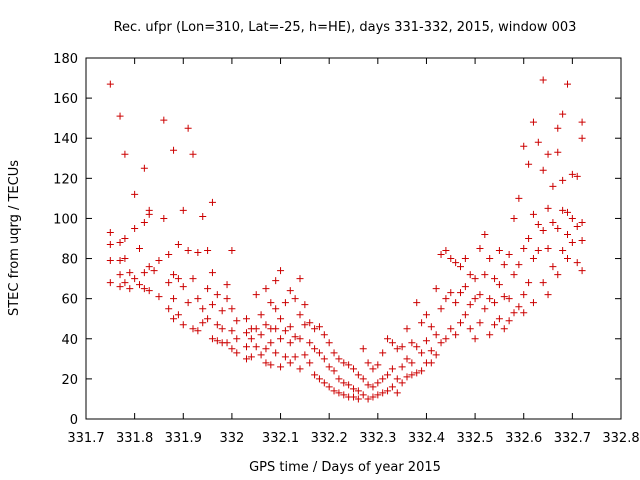 The image size is (640, 480). I want to click on y-tick-label: 20, so click(69, 380).